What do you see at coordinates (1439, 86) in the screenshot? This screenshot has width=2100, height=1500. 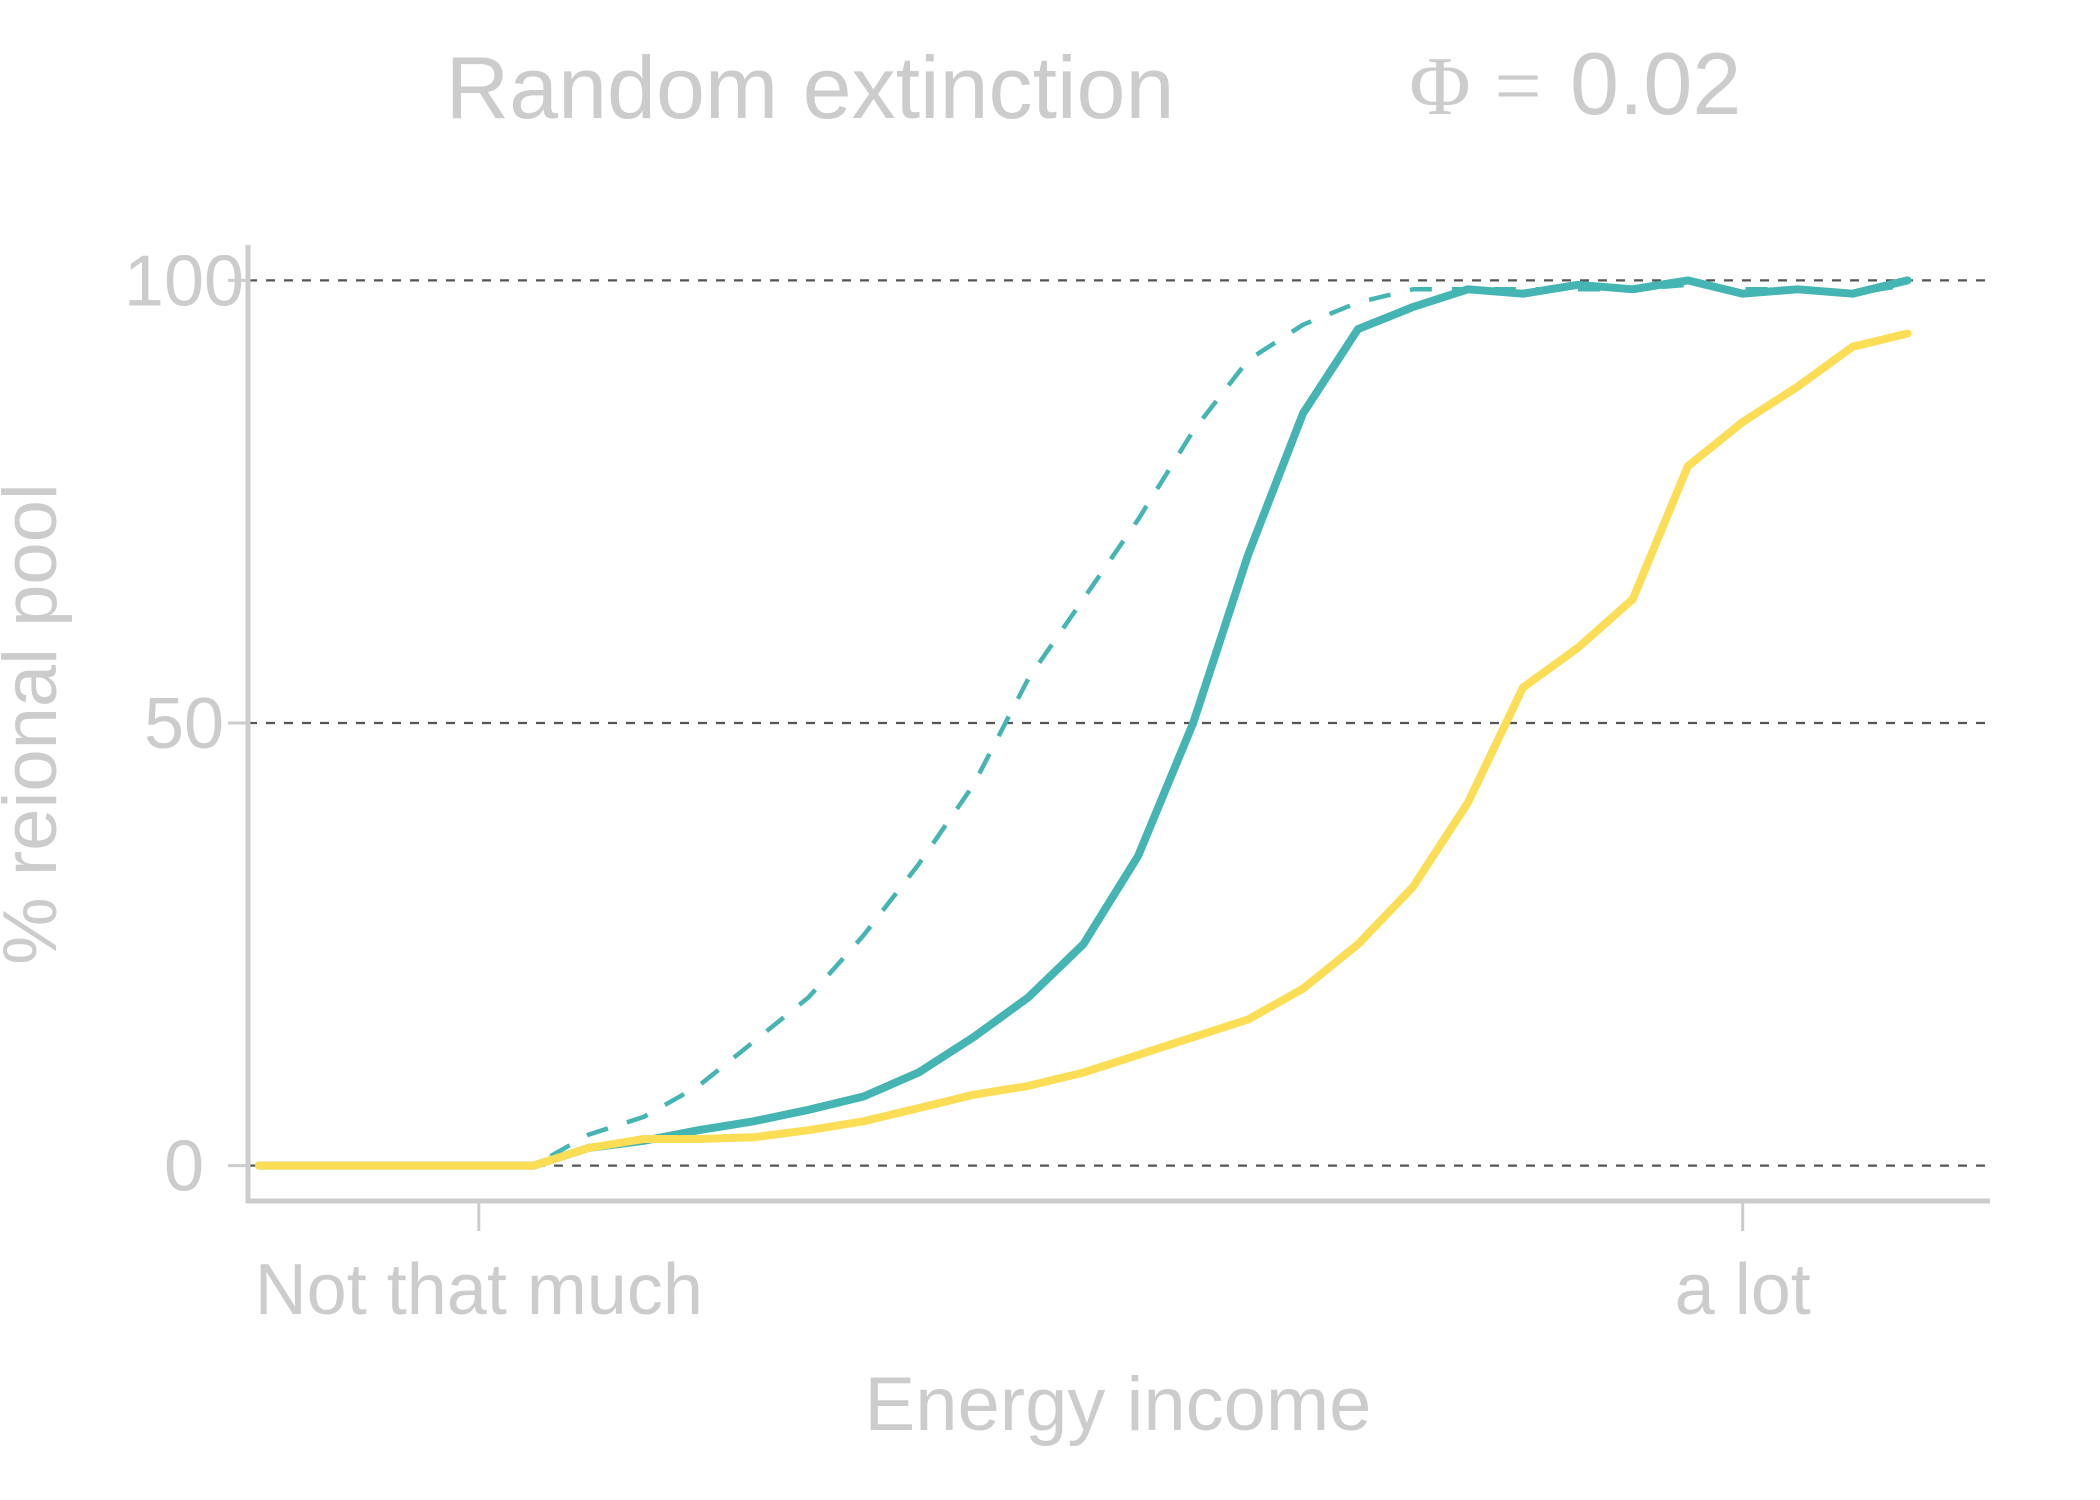 I see `phi-symbol: Φ` at bounding box center [1439, 86].